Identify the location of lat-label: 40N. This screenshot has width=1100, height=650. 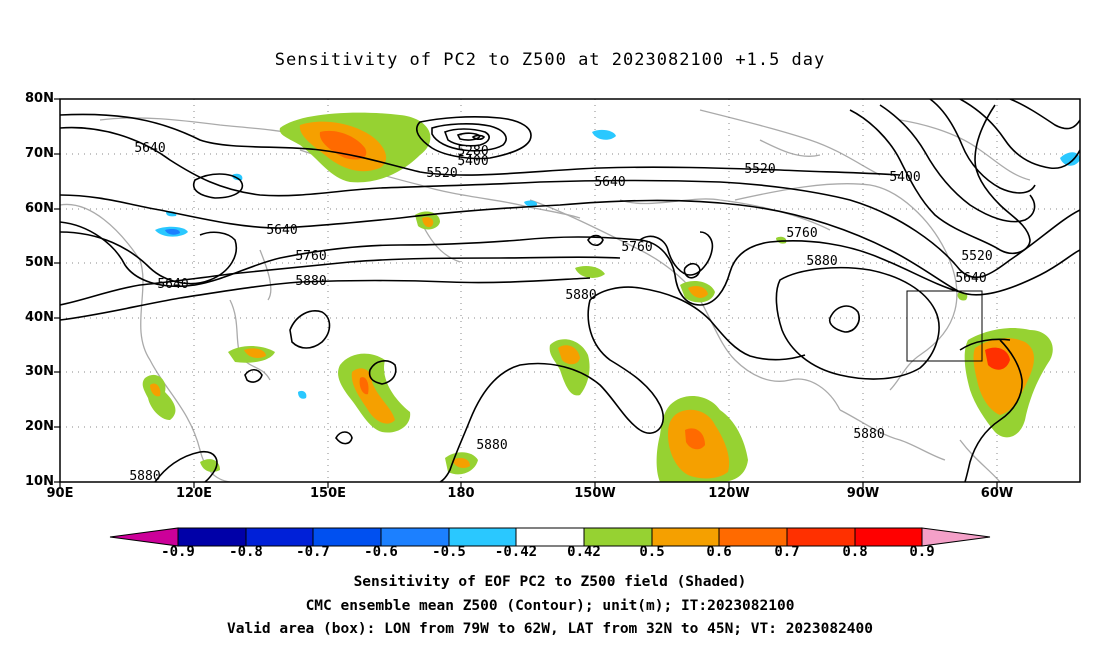
(39, 317).